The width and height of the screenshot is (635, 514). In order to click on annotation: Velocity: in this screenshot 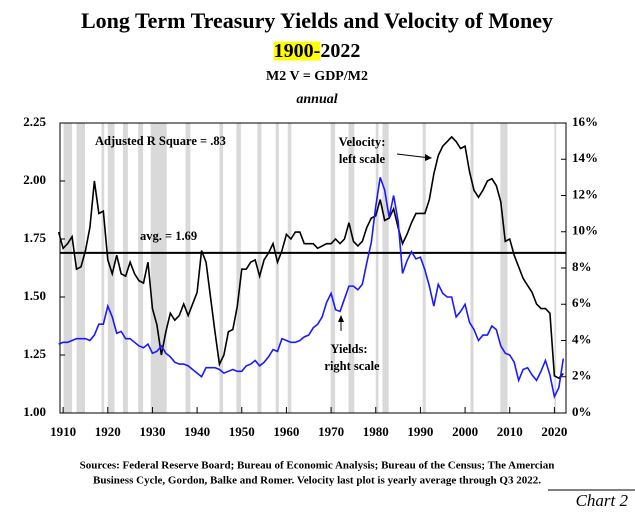, I will do `click(362, 142)`.